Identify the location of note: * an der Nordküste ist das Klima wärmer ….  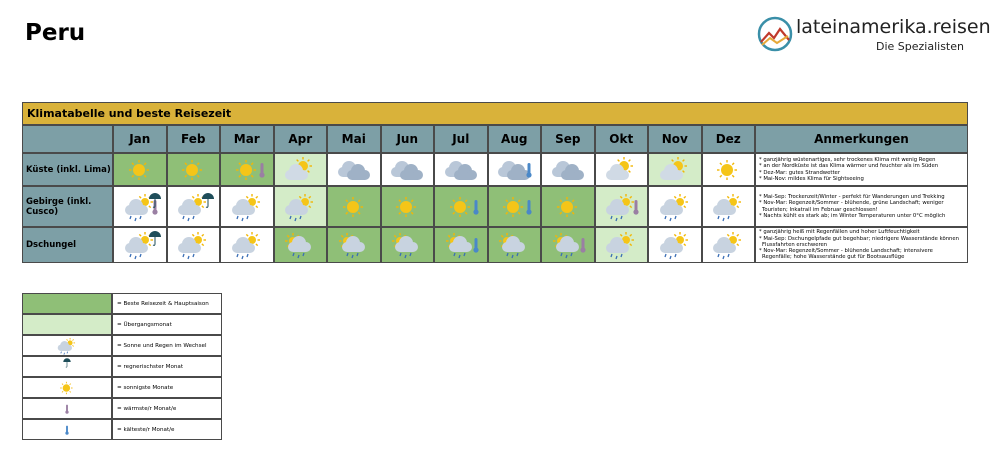
(849, 166).